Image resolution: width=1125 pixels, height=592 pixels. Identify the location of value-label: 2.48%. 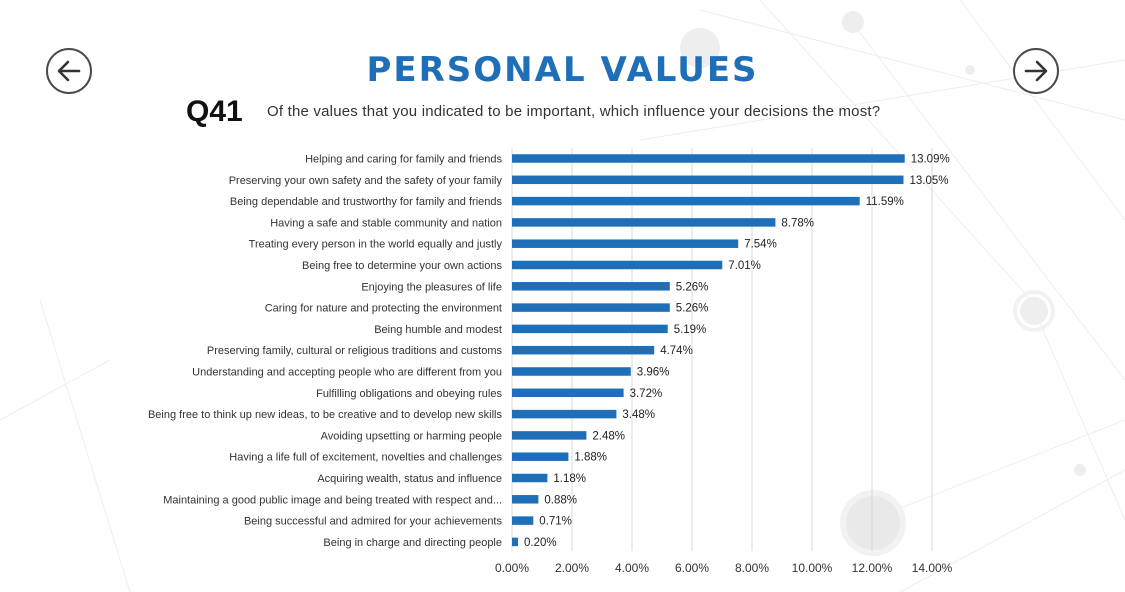
(608, 436).